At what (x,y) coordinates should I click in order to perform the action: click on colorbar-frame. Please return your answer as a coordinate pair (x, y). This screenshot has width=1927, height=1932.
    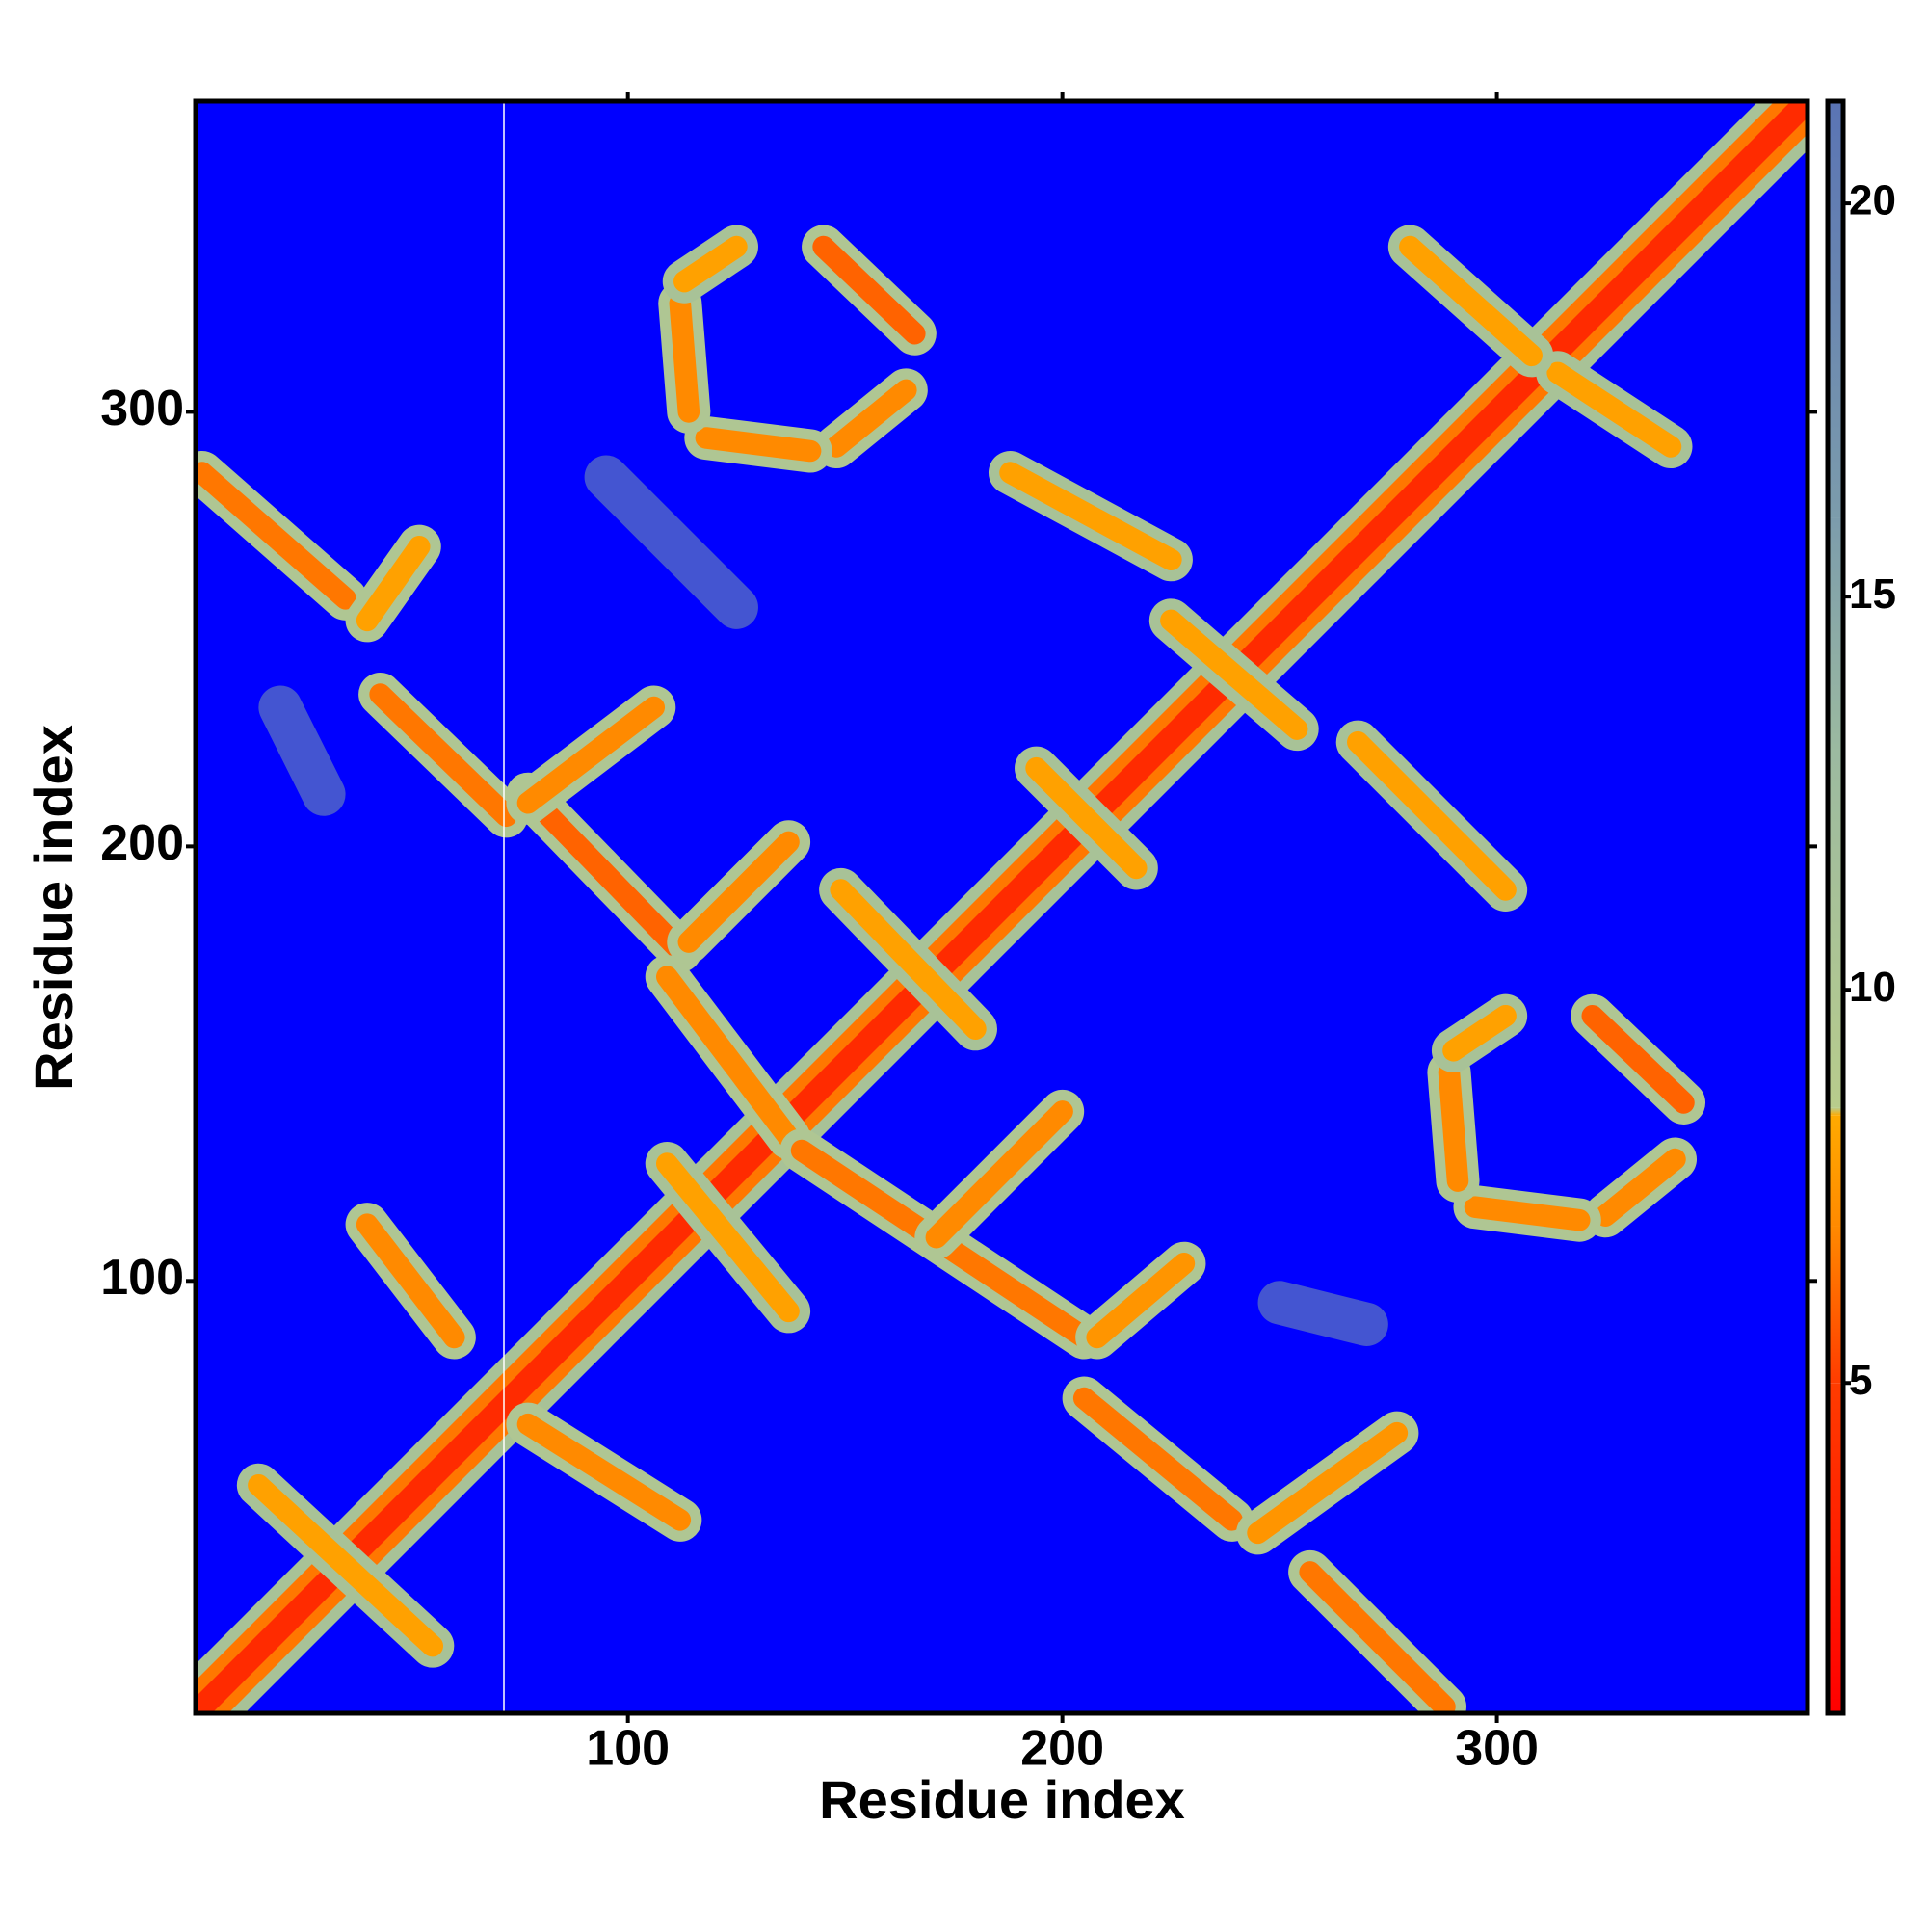
    Looking at the image, I should click on (1835, 907).